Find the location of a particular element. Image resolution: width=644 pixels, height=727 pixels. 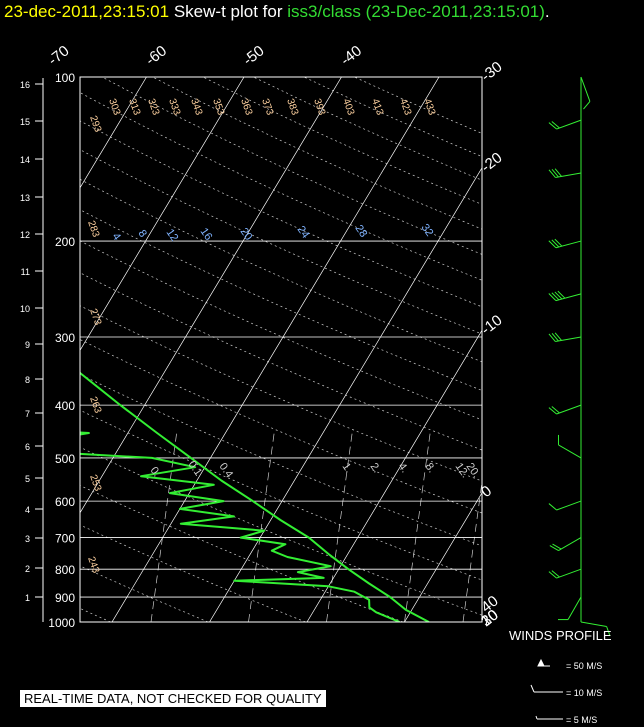

theta-label: 343 is located at coordinates (196, 107).